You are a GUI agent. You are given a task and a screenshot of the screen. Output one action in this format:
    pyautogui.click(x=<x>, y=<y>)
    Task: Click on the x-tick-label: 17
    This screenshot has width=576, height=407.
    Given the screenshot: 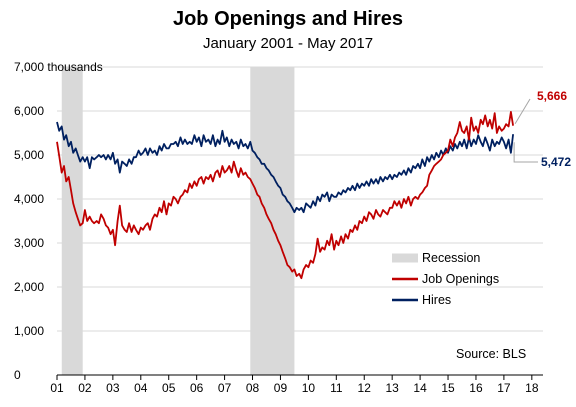 What is the action you would take?
    pyautogui.click(x=504, y=388)
    